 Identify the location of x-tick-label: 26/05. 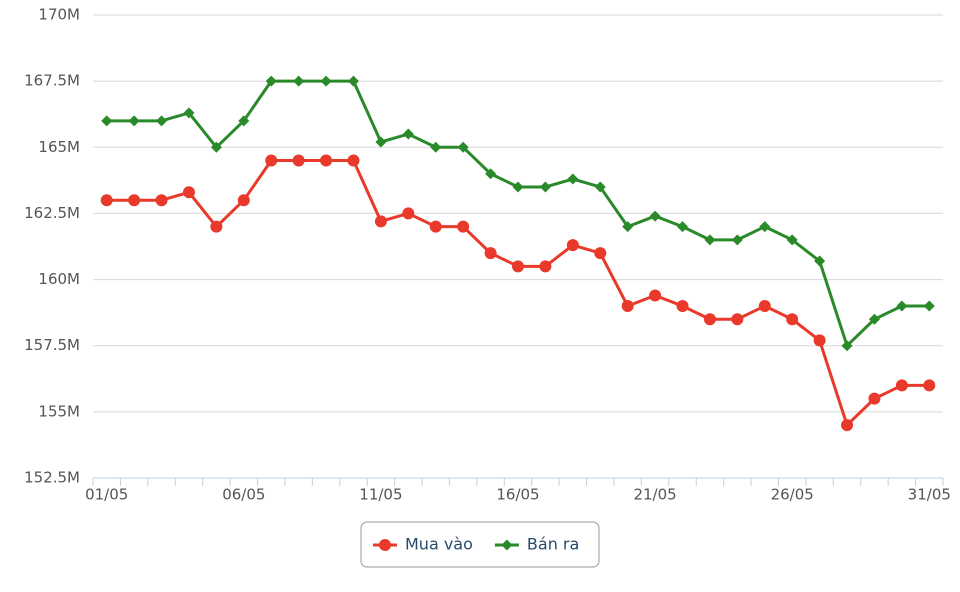
(792, 495).